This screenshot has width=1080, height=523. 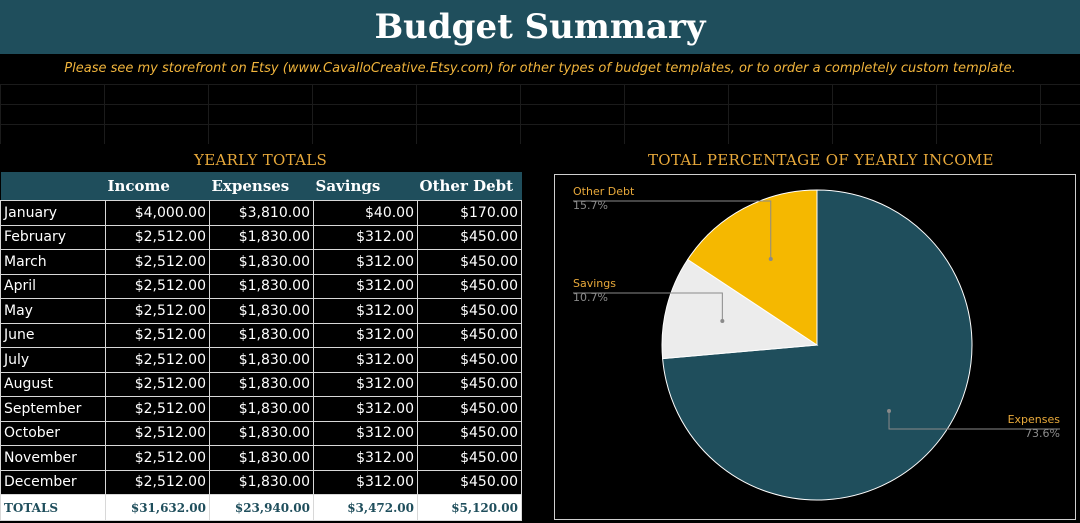 I want to click on column-header-other-debt: Other Debt, so click(x=469, y=186).